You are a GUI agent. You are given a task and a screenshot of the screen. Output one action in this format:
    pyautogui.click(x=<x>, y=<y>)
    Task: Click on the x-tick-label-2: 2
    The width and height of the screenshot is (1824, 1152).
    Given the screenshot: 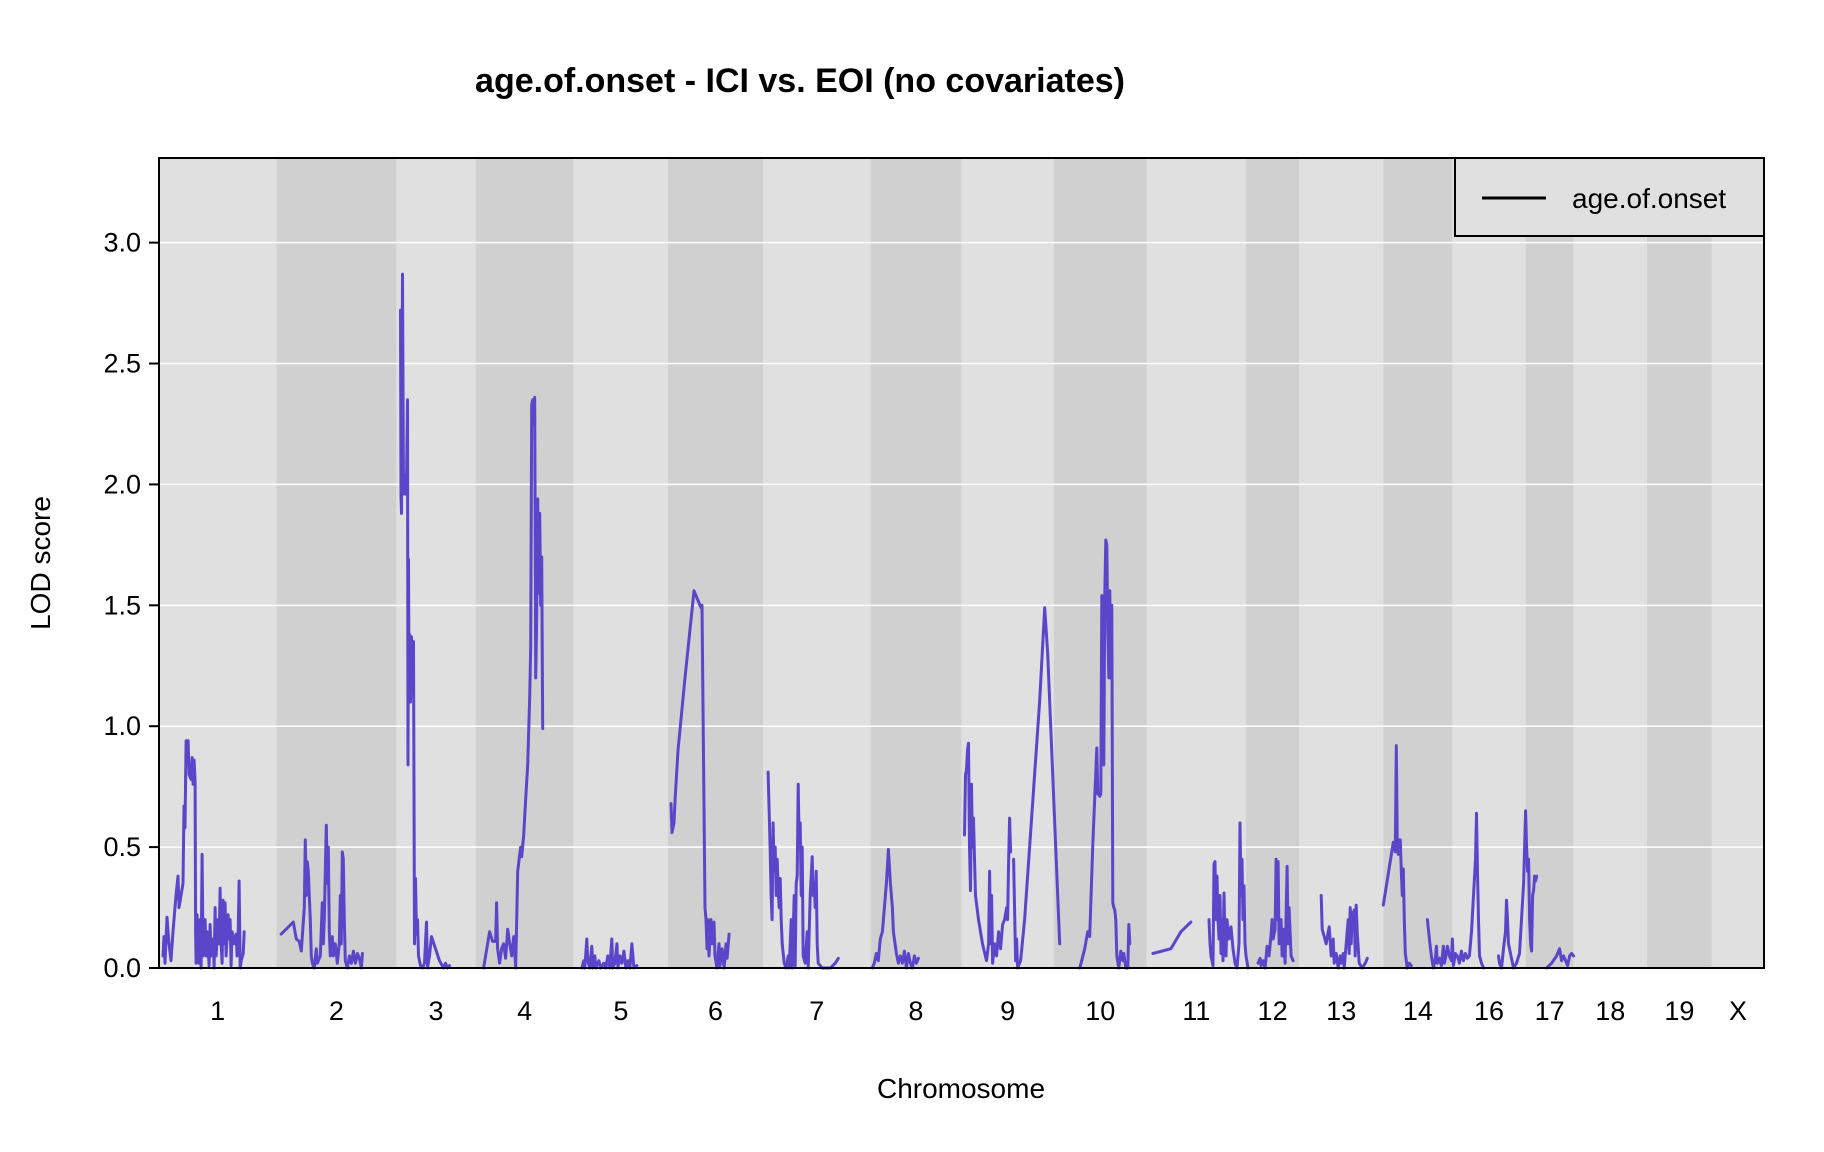 What is the action you would take?
    pyautogui.click(x=336, y=1011)
    